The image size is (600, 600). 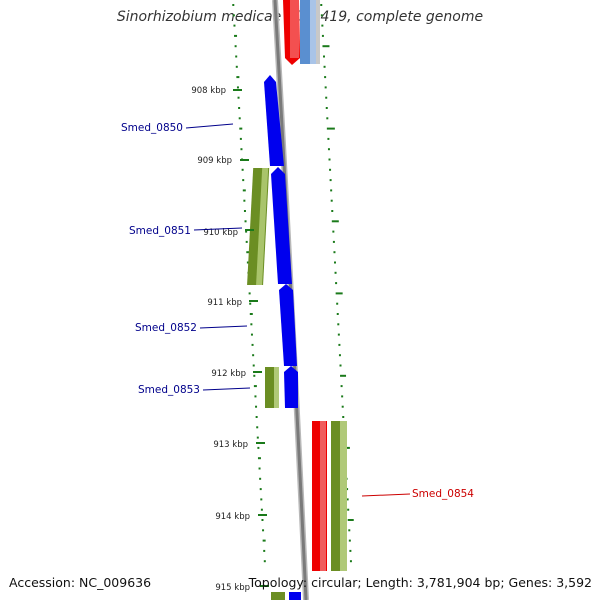 I want to click on ruler-label: 912 kbp, so click(x=228, y=374).